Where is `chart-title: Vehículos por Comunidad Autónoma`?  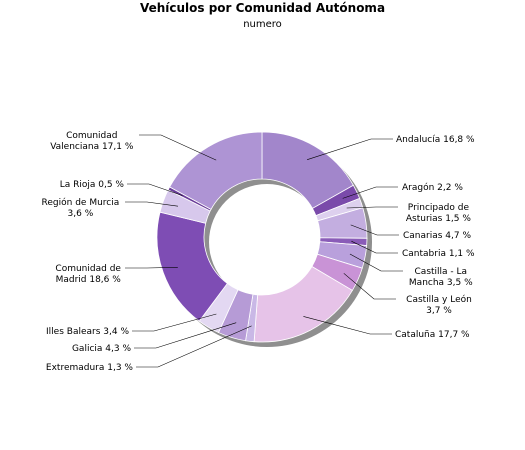 chart-title: Vehículos por Comunidad Autónoma is located at coordinates (262, 8).